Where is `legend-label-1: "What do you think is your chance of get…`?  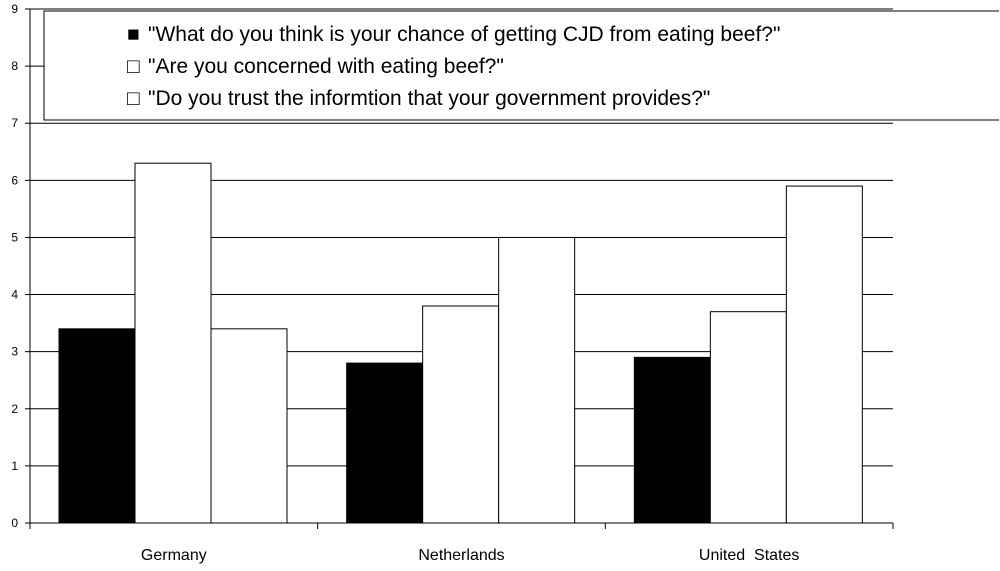 legend-label-1: "What do you think is your chance of get… is located at coordinates (464, 34).